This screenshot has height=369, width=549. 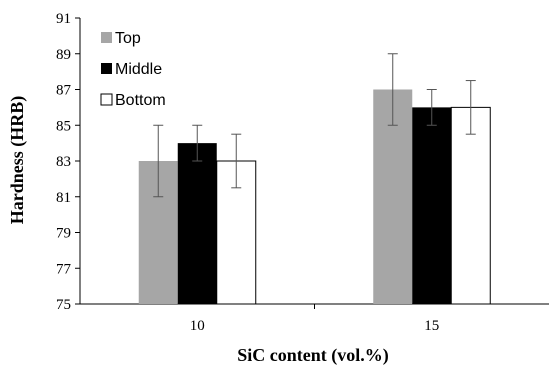 What do you see at coordinates (140, 100) in the screenshot?
I see `legend-label-bottom: Bottom` at bounding box center [140, 100].